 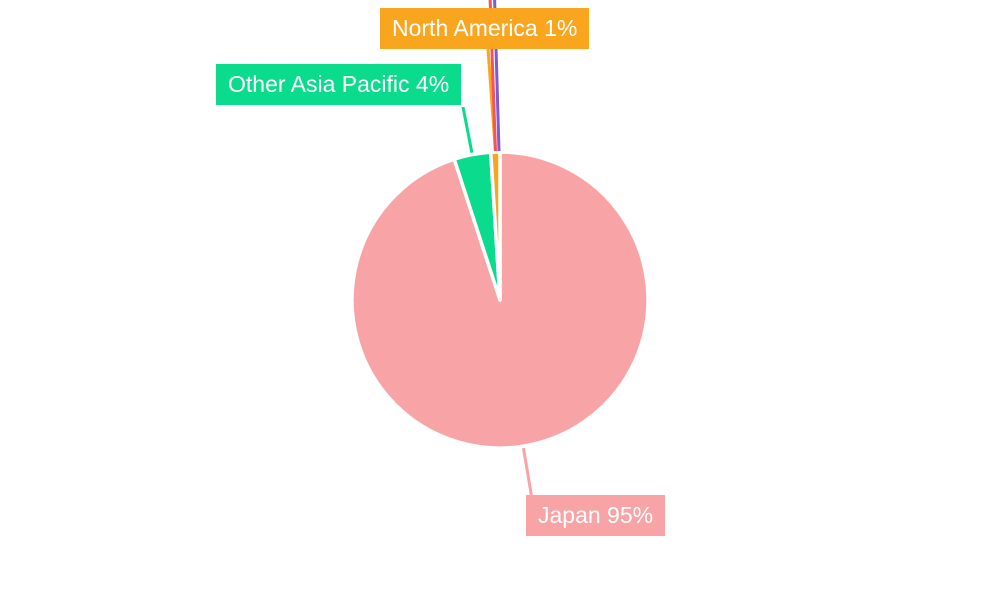 What do you see at coordinates (495, 226) in the screenshot?
I see `slice-north-america` at bounding box center [495, 226].